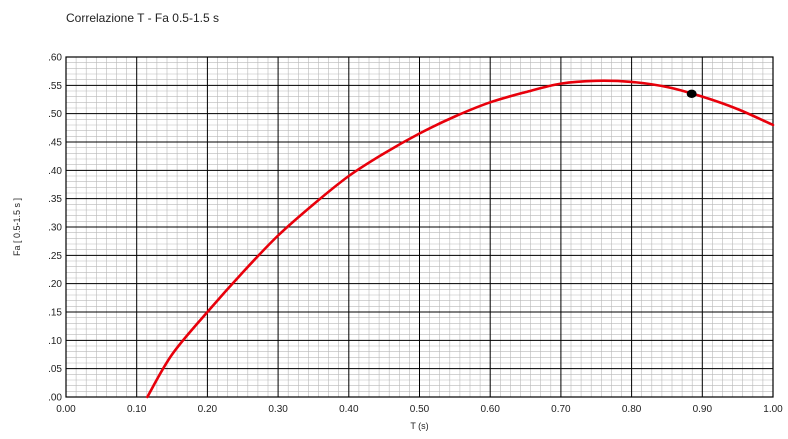 Image resolution: width=788 pixels, height=439 pixels. I want to click on y-tick-labels: .00 .05 .10 .15 .20 .25 .30 .35 .40 .45 .50 .55 .60, so click(55, 228).